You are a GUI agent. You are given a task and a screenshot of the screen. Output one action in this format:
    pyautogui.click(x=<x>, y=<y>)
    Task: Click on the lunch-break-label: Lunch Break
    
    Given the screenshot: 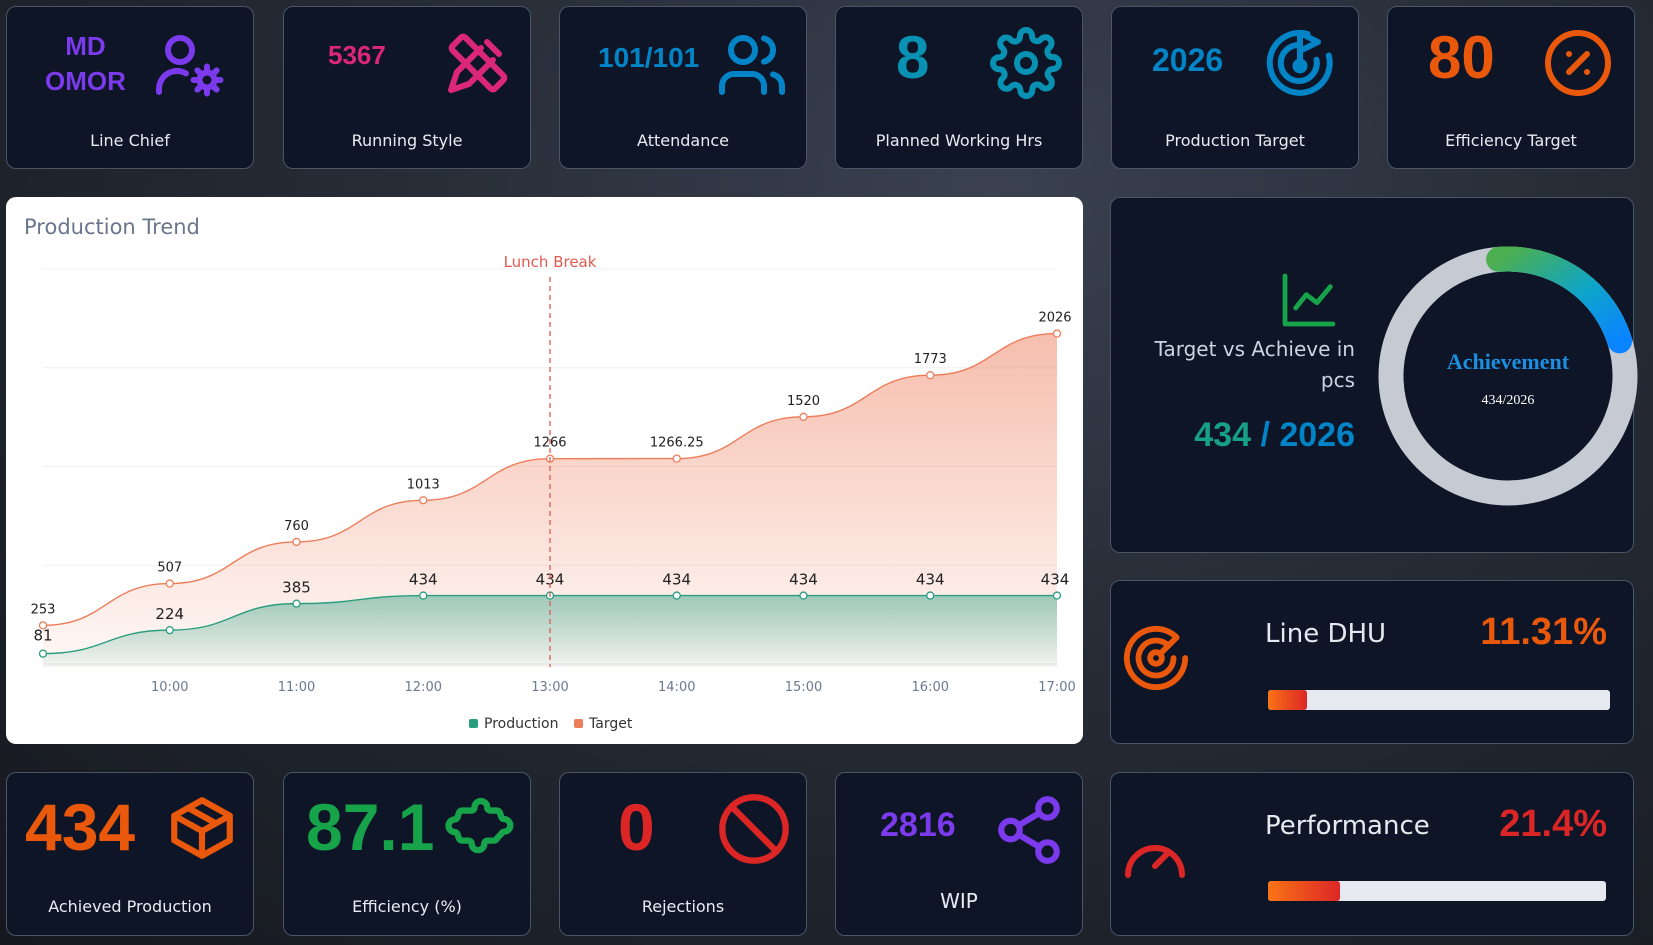 What is the action you would take?
    pyautogui.click(x=550, y=262)
    